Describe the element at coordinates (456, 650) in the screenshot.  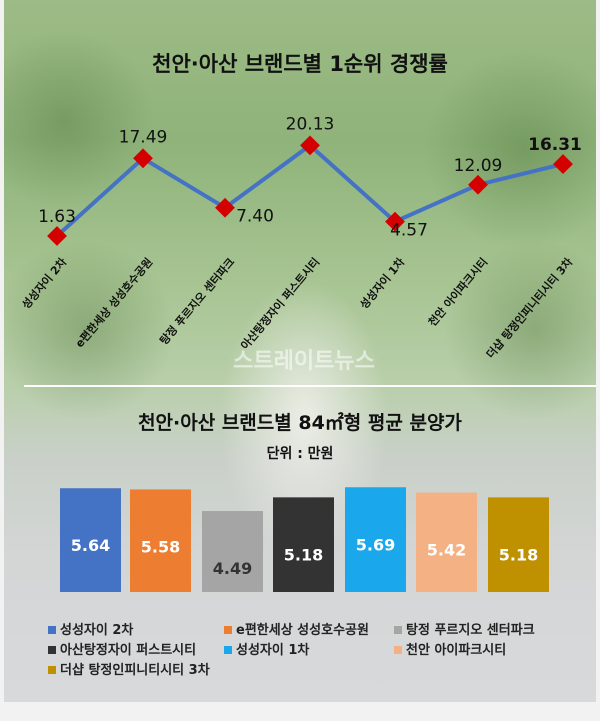
I see `legend-label: 천안 아이파크시티` at that location.